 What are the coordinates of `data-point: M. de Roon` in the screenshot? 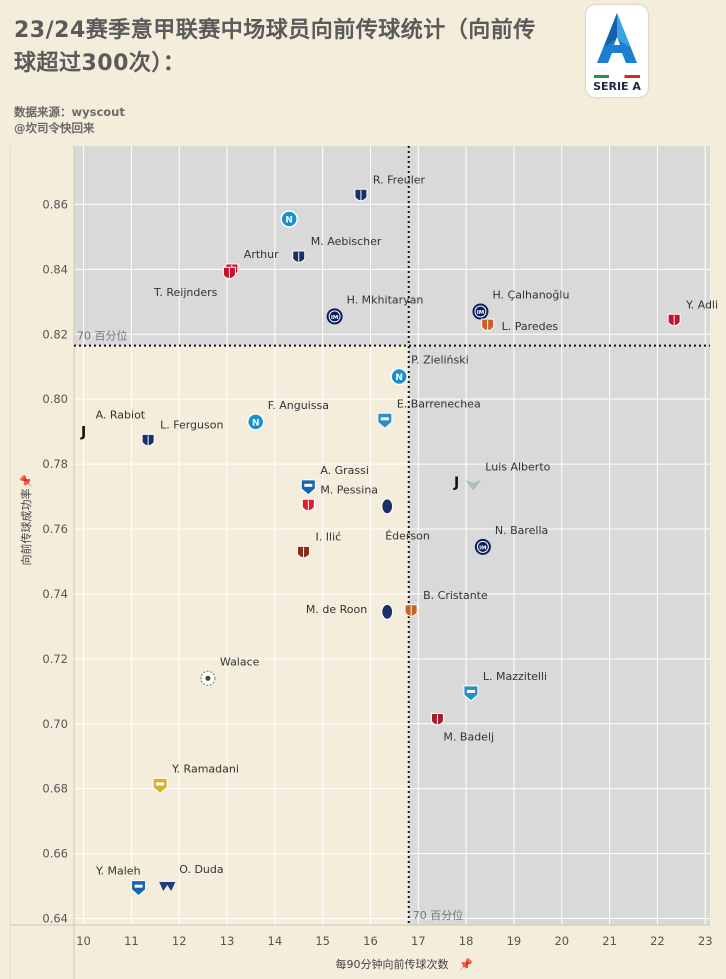 It's located at (350, 611).